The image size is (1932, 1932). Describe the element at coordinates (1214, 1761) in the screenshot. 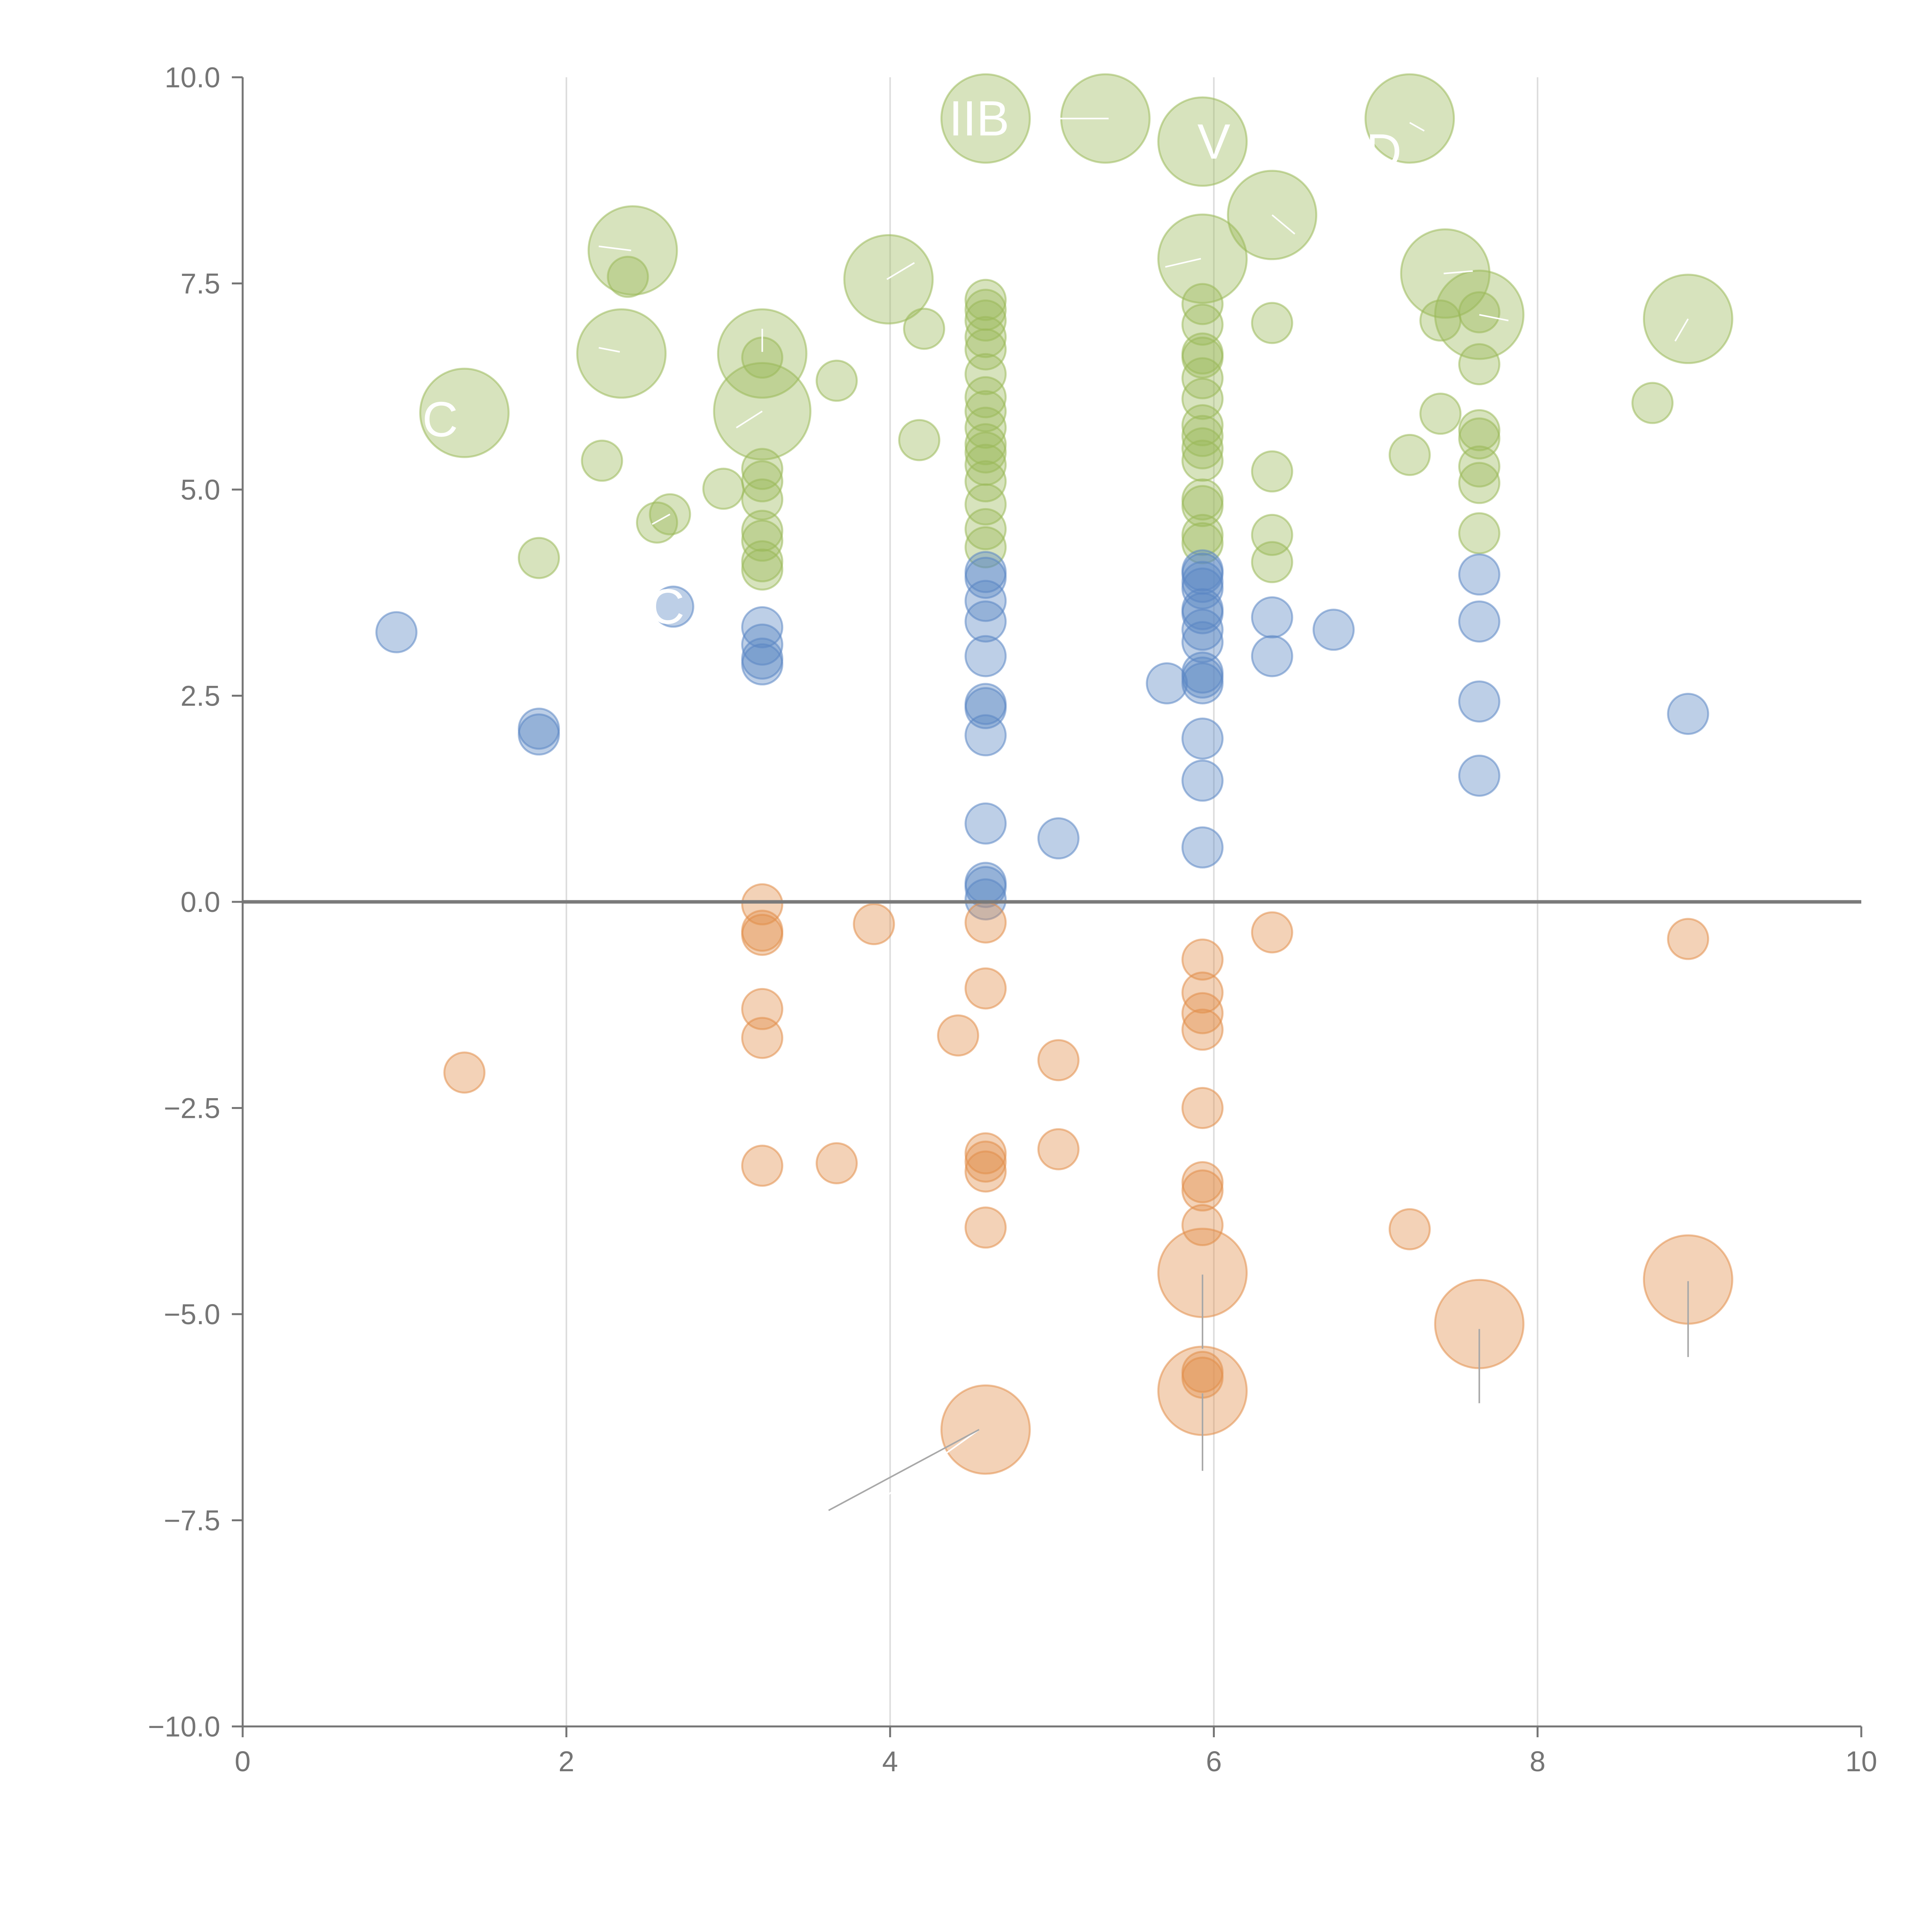

I see `x-tick-label: 6` at that location.